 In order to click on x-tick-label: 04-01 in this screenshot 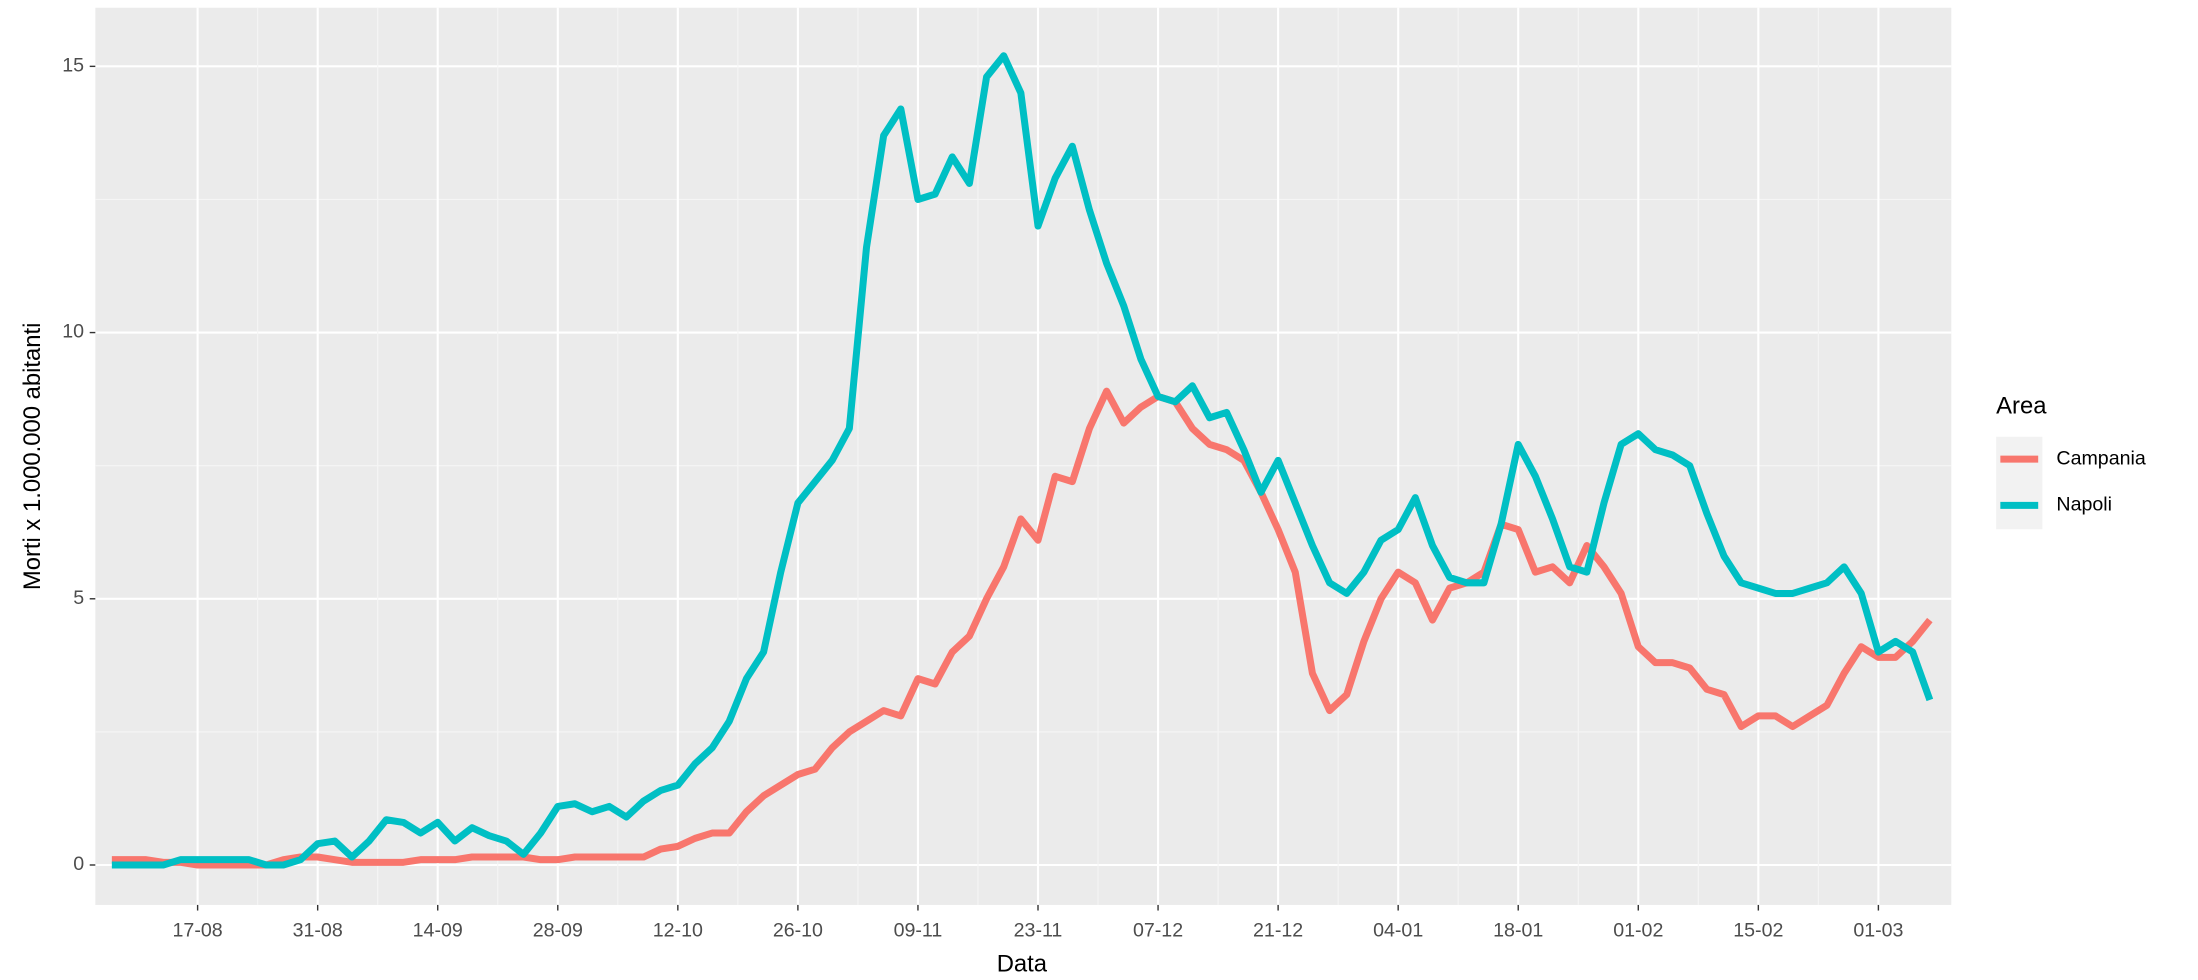, I will do `click(1398, 931)`.